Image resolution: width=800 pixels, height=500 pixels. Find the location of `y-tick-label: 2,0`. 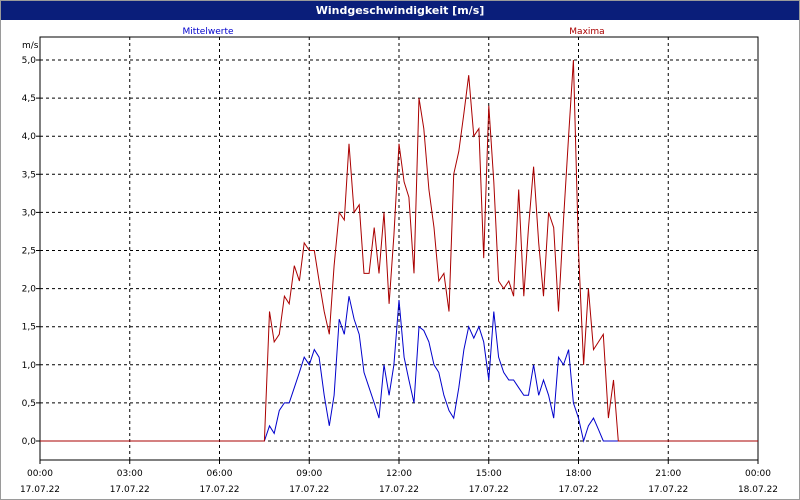

y-tick-label: 2,0 is located at coordinates (29, 290).